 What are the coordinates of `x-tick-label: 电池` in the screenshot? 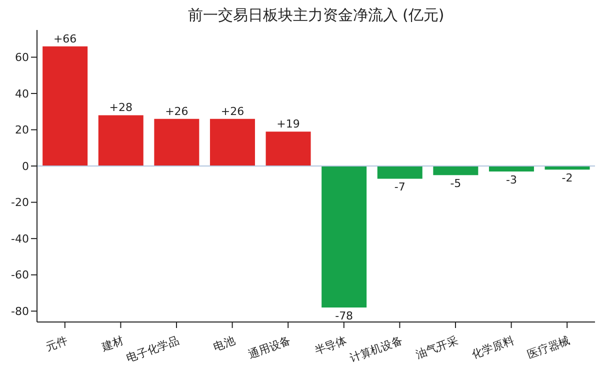 It's located at (224, 344).